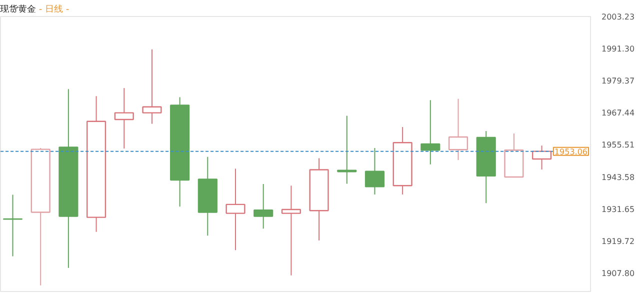  Describe the element at coordinates (571, 151) in the screenshot. I see `ref-line-label: 1953.06` at that location.